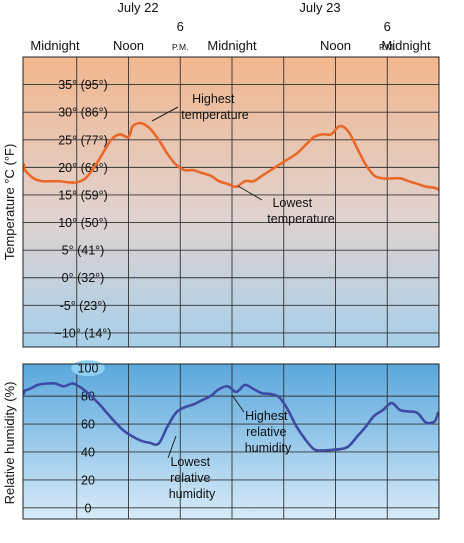 Image resolution: width=464 pixels, height=543 pixels. What do you see at coordinates (231, 156) in the screenshot?
I see `temperature-line` at bounding box center [231, 156].